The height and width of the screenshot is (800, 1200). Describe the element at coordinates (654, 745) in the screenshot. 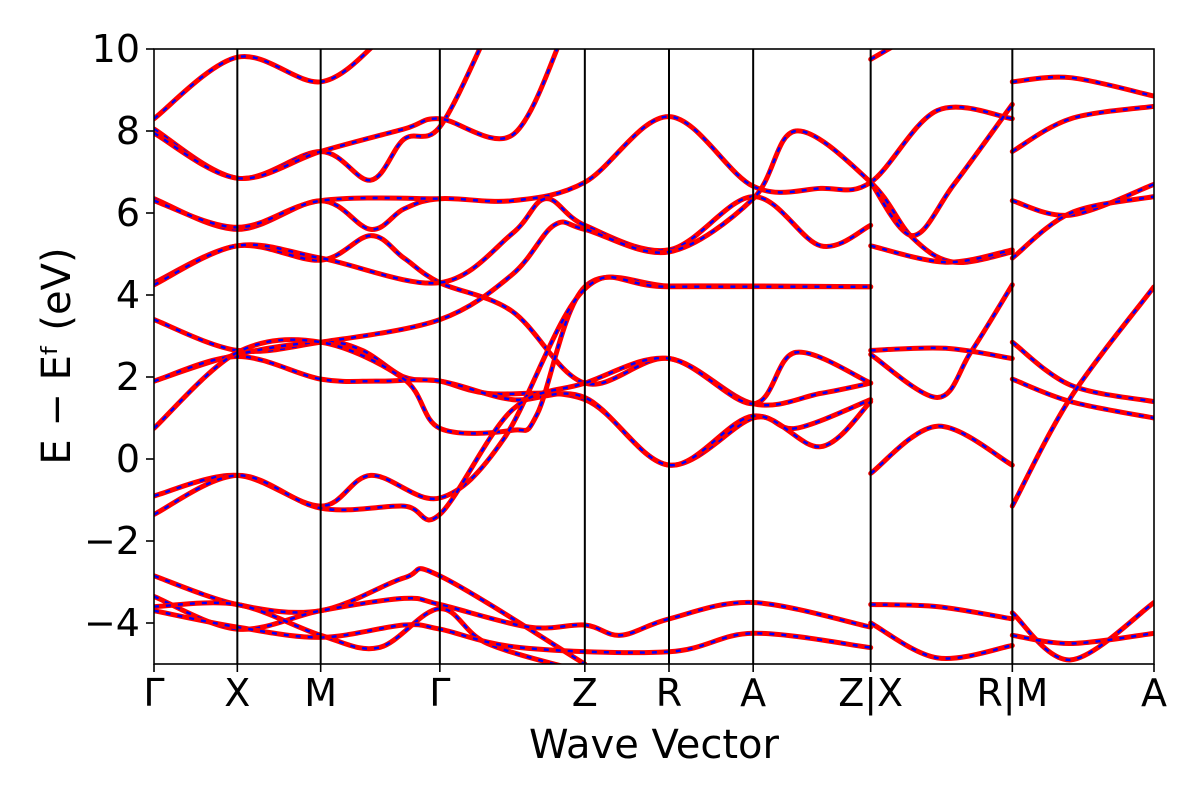

I see `x-axis-title: Wave Vector` at that location.